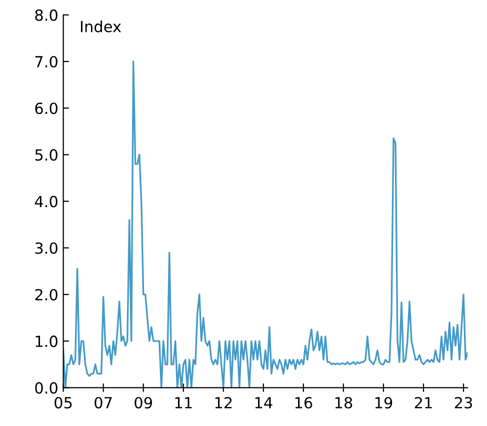 The width and height of the screenshot is (487, 426). Describe the element at coordinates (103, 402) in the screenshot. I see `x-tick-label: 07` at that location.